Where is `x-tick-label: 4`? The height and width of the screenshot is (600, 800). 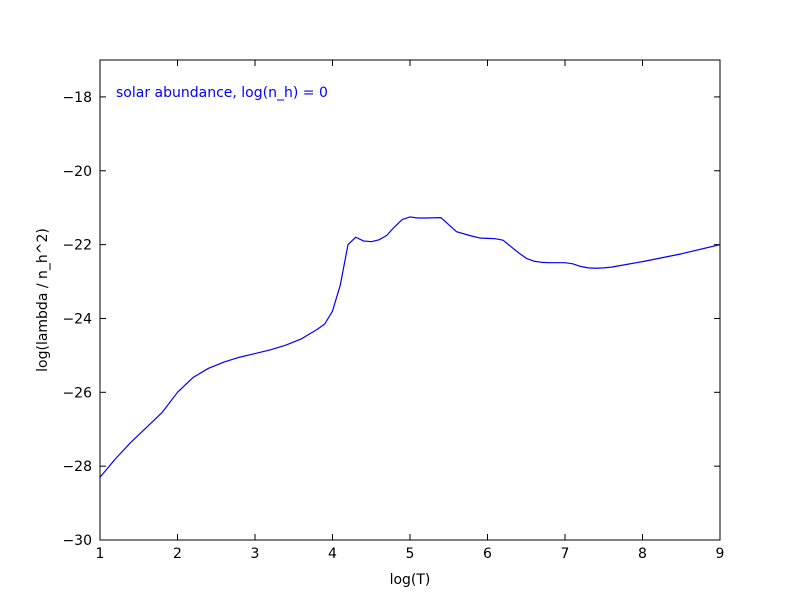 x-tick-label: 4 is located at coordinates (332, 554).